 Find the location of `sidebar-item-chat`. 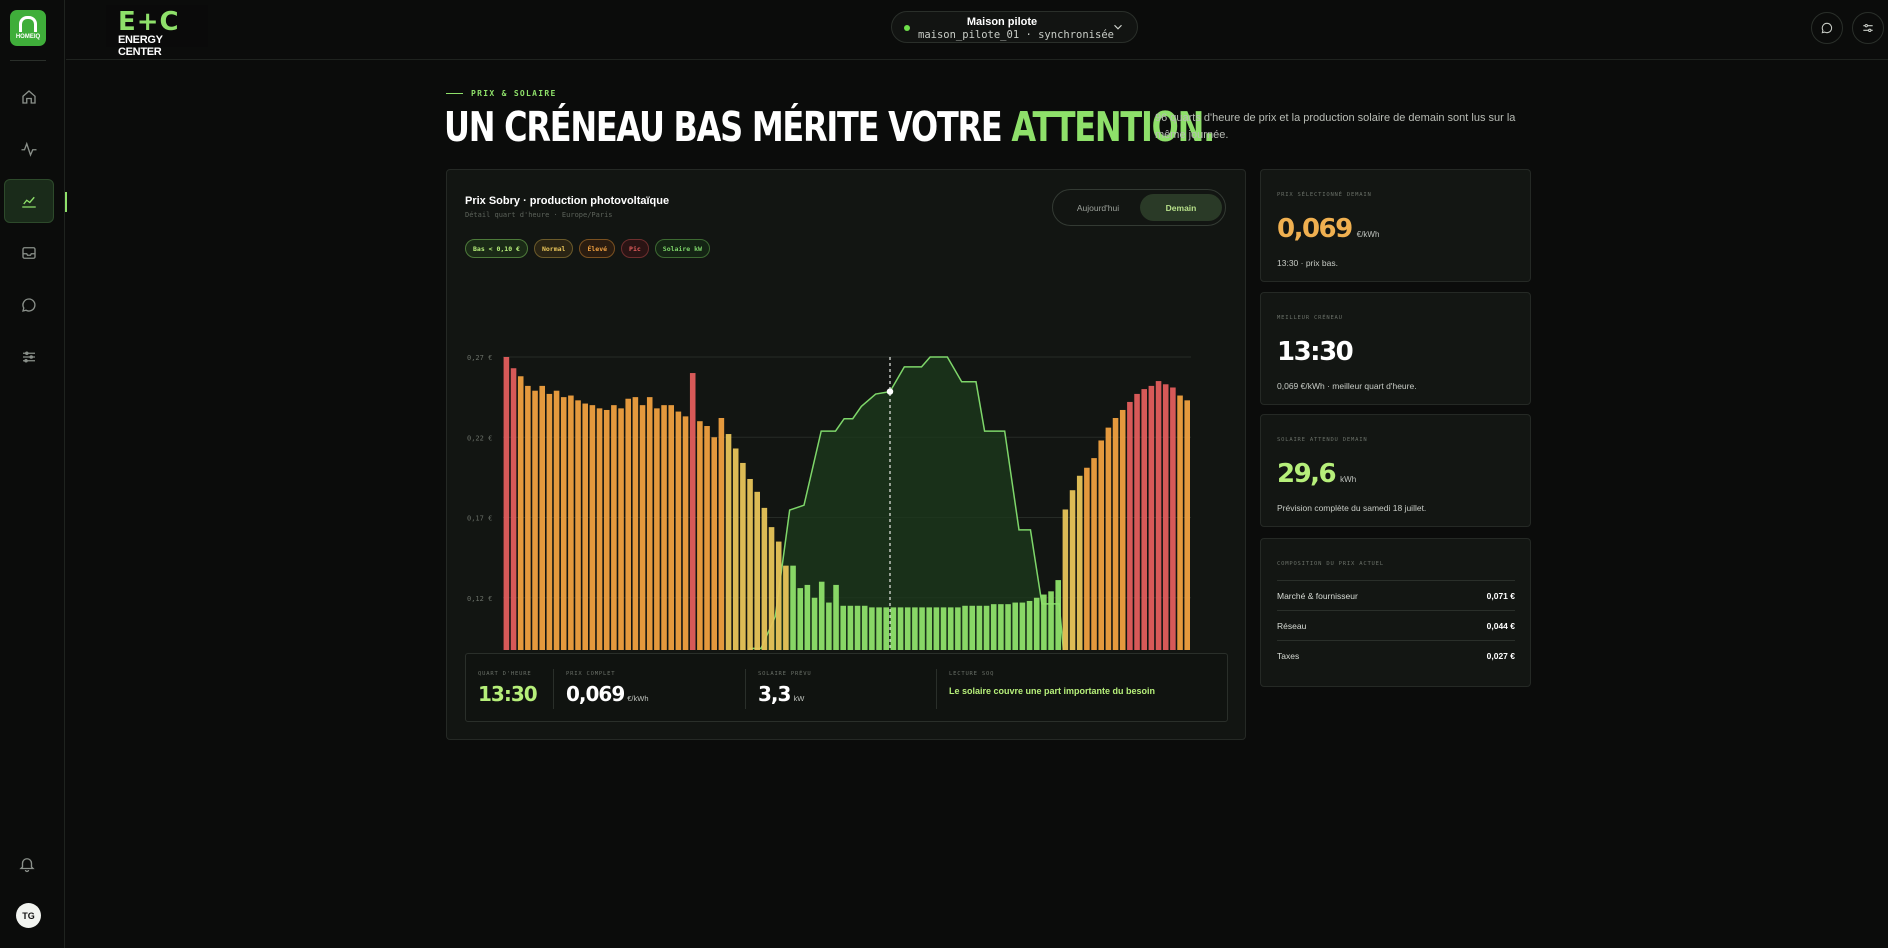

sidebar-item-chat is located at coordinates (29, 305).